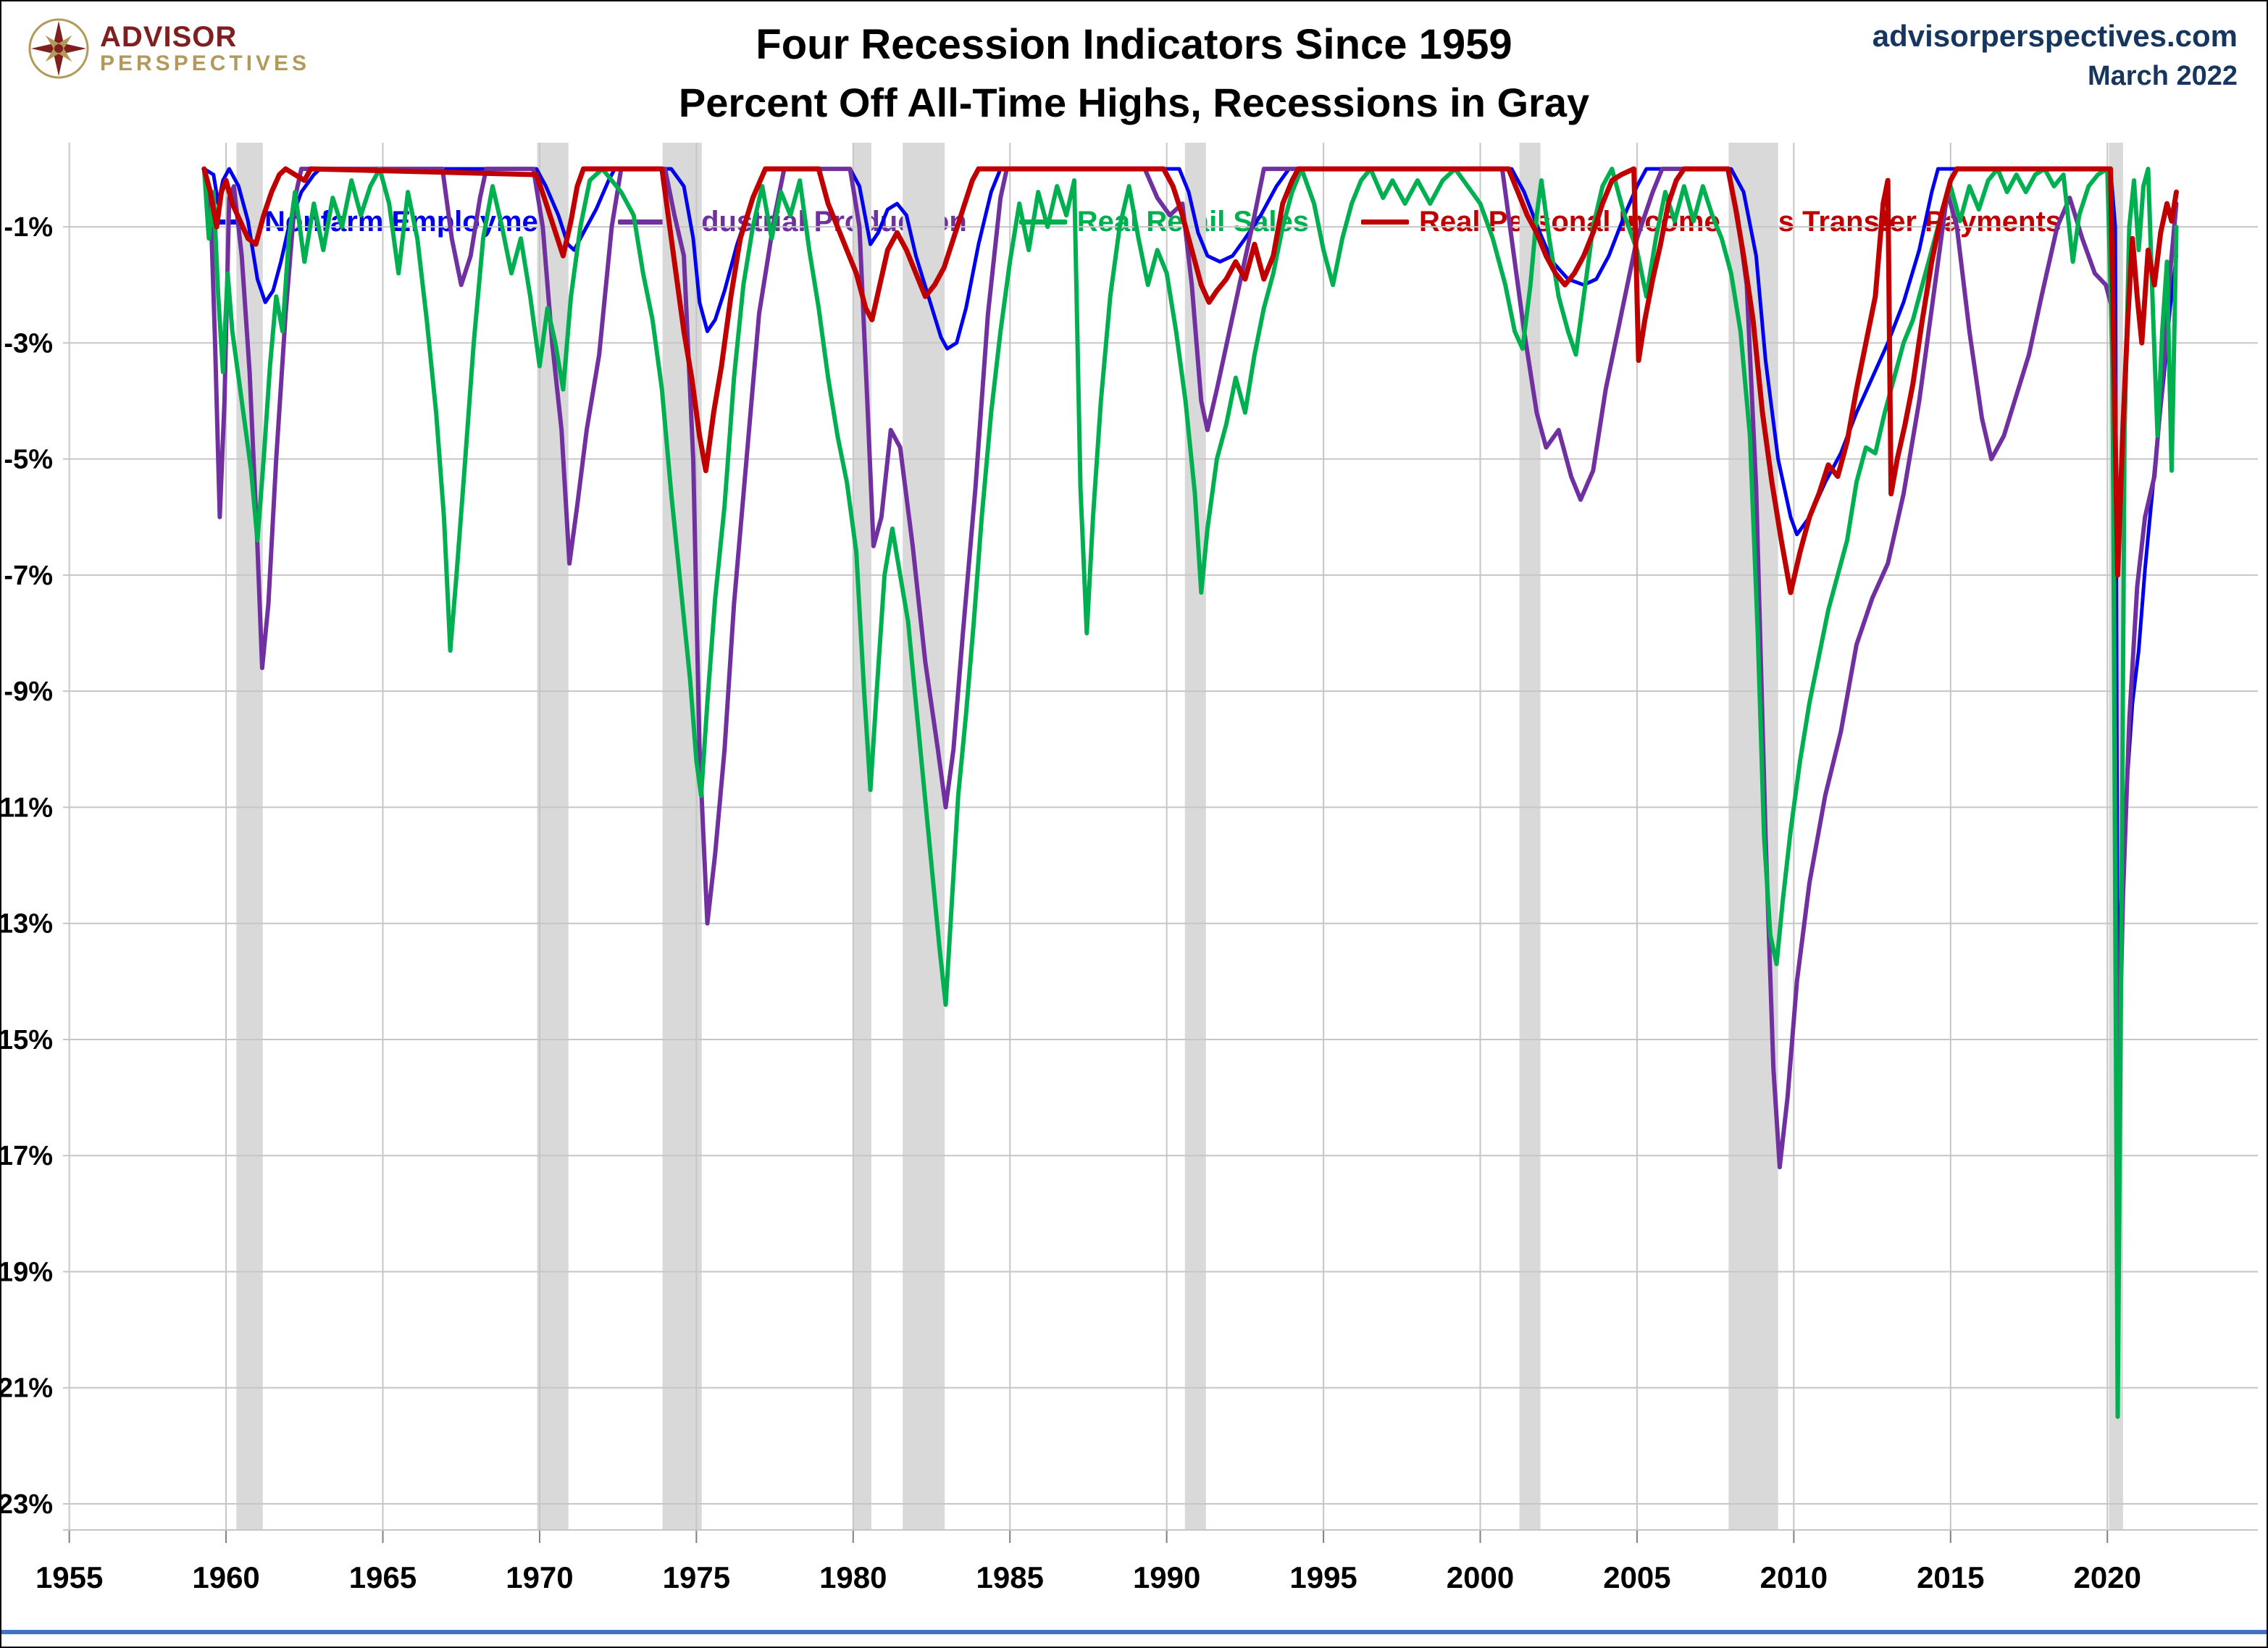 This screenshot has height=1648, width=2268. What do you see at coordinates (27, 1504) in the screenshot?
I see `y-tick-label: -23%` at bounding box center [27, 1504].